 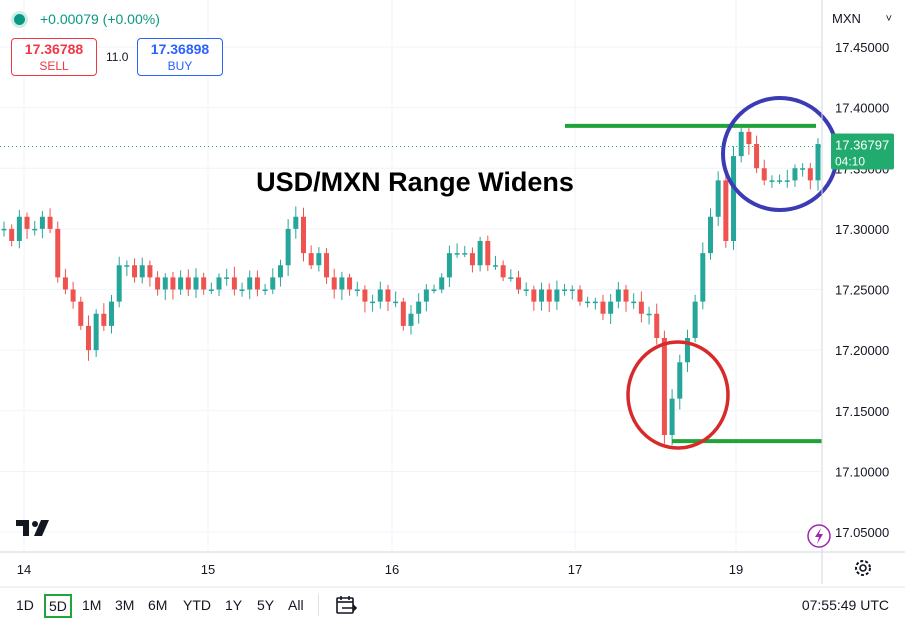 What do you see at coordinates (234, 605) in the screenshot?
I see `tf-1y: 1Y` at bounding box center [234, 605].